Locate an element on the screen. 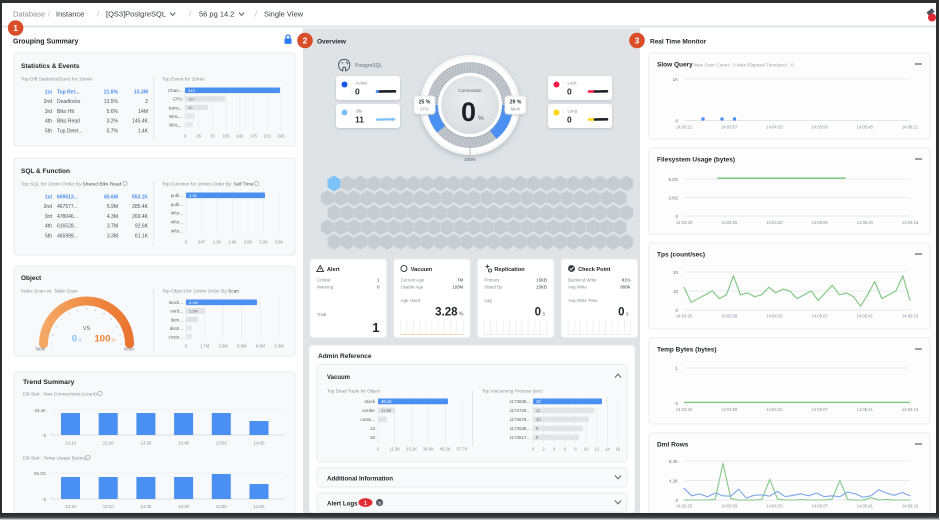 This screenshot has height=525, width=940. svg-text: Check Point is located at coordinates (594, 270).